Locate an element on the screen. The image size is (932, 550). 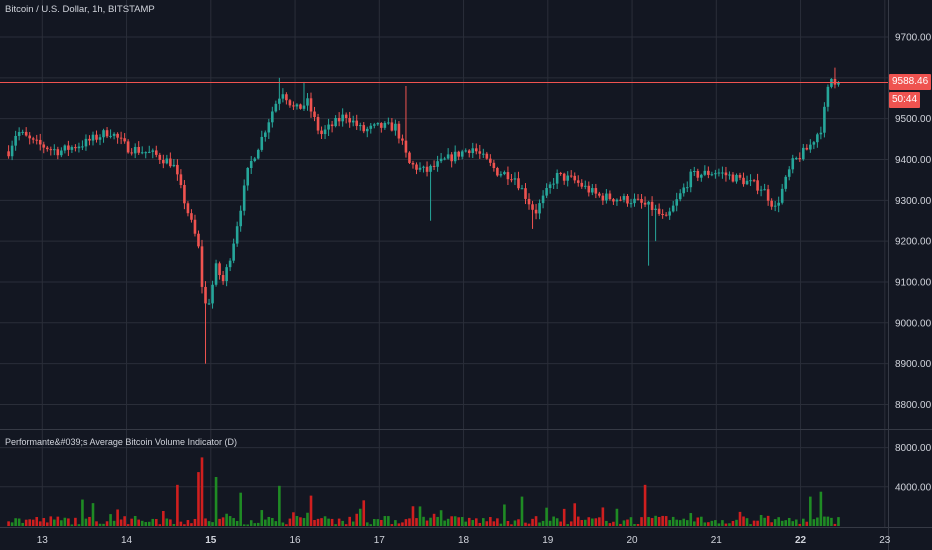
price-tick-label: 9500.00 is located at coordinates (913, 119).